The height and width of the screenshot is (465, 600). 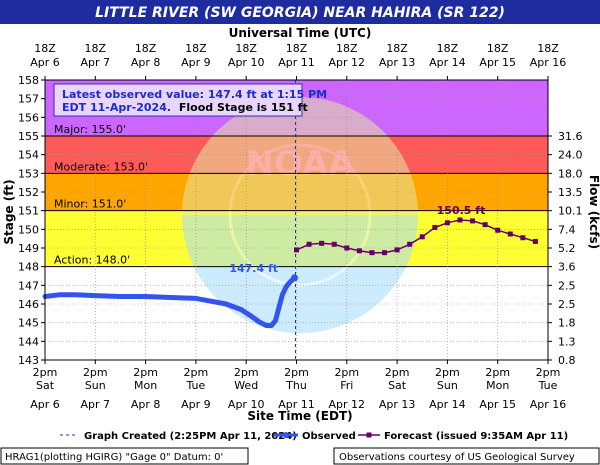 What do you see at coordinates (90, 129) in the screenshot?
I see `band-label-major: Major: 155.0'` at bounding box center [90, 129].